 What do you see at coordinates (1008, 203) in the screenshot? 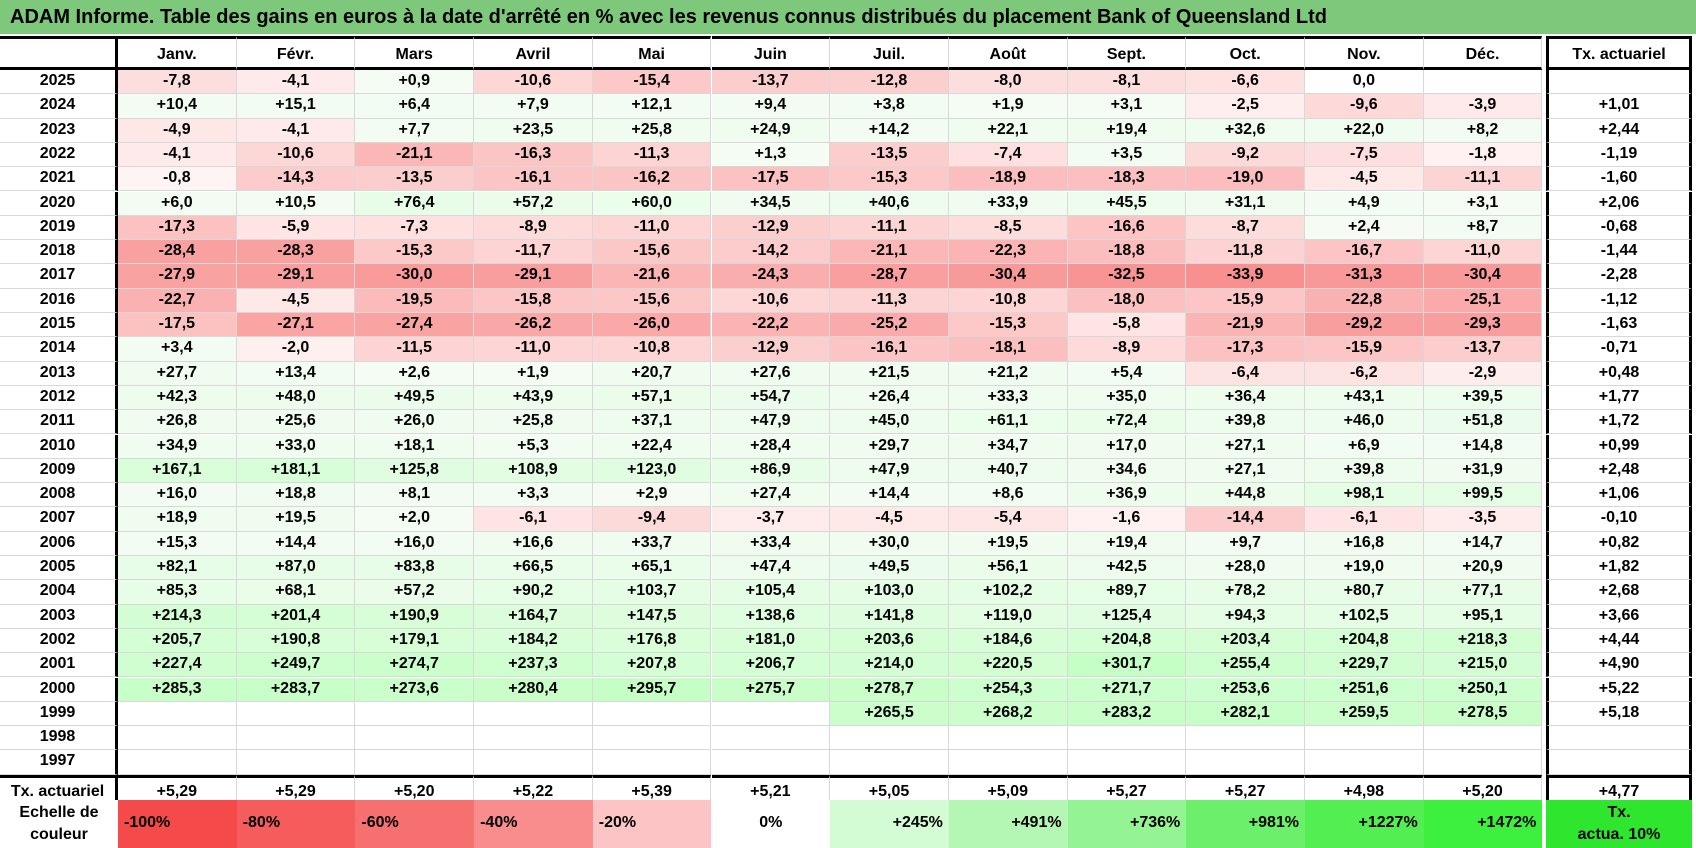
I see `data-cell: +33,9` at bounding box center [1008, 203].